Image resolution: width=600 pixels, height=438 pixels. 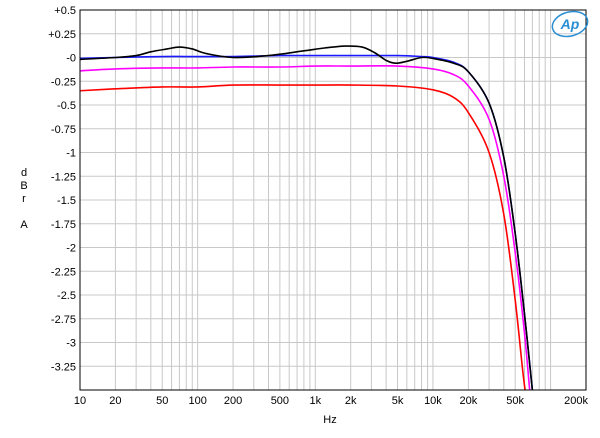 I want to click on y-tick-label: +0.25, so click(x=62, y=35).